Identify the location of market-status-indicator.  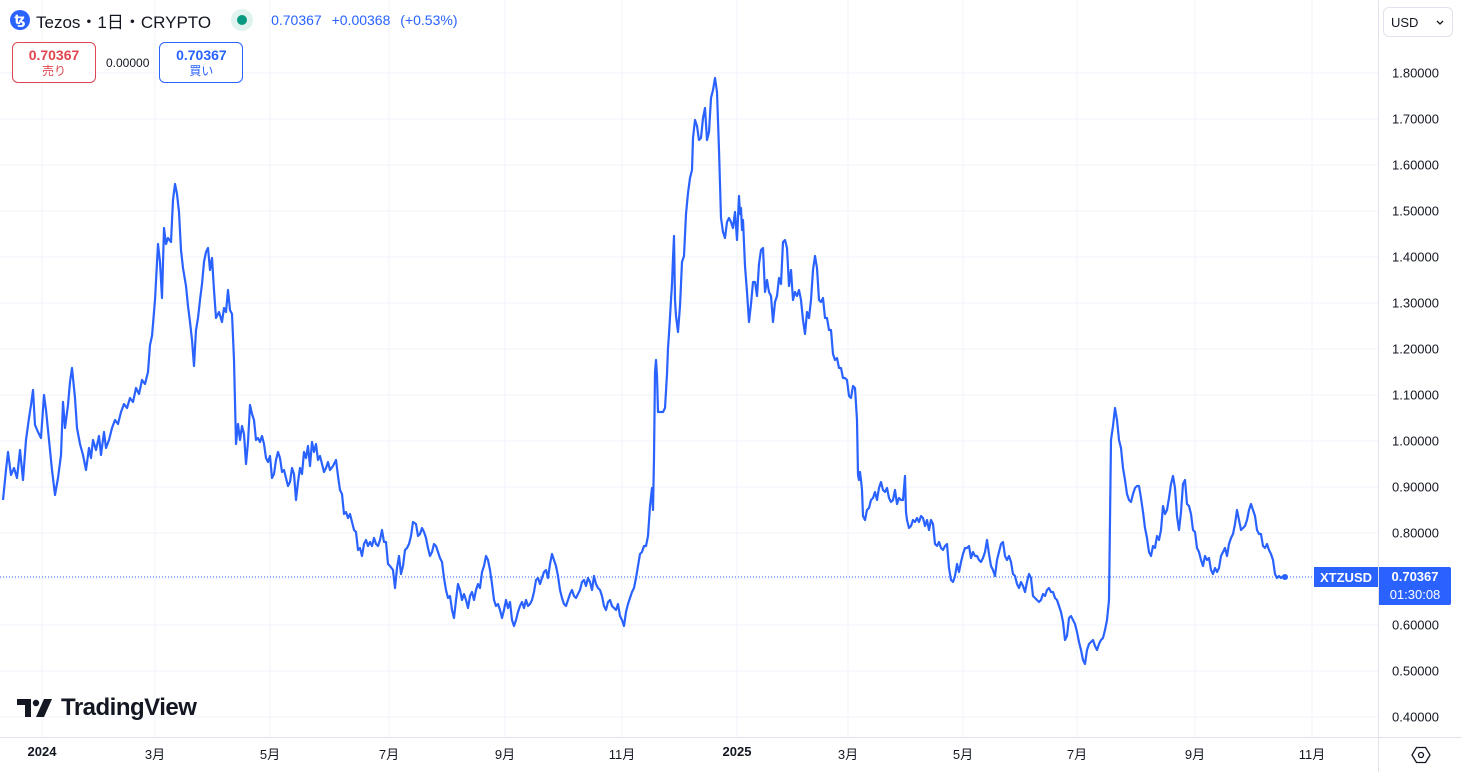
(242, 20).